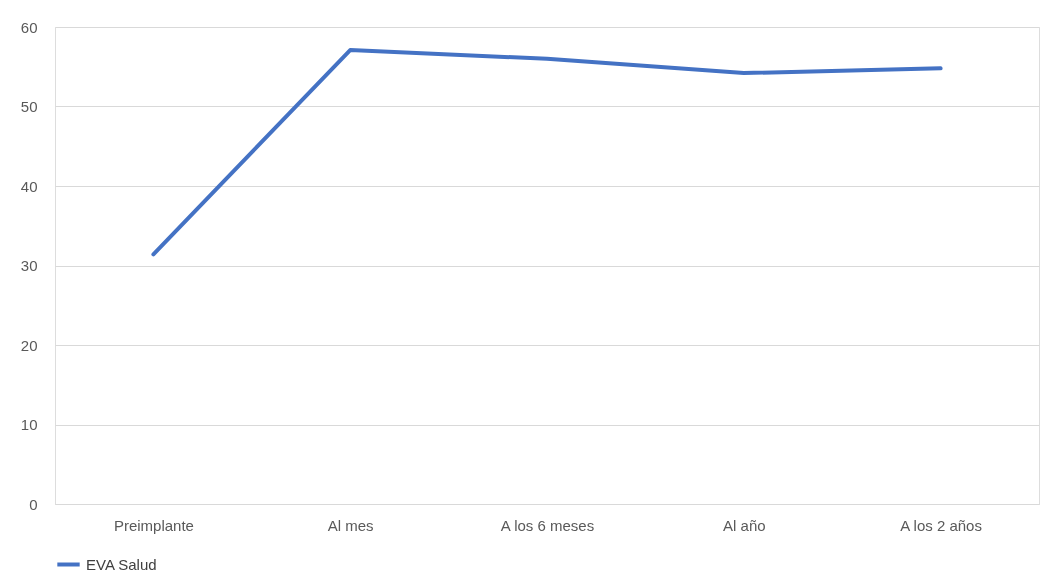  I want to click on x-tick-label: A los 6 meses, so click(547, 525).